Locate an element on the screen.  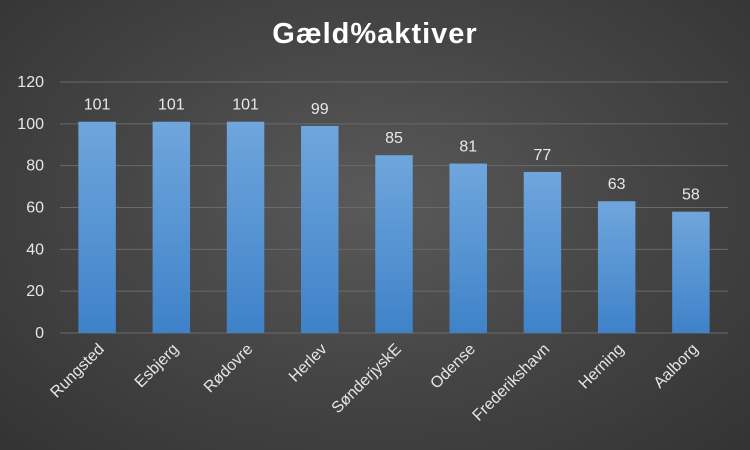
x-tick-label: Frederikshavn is located at coordinates (512, 383).